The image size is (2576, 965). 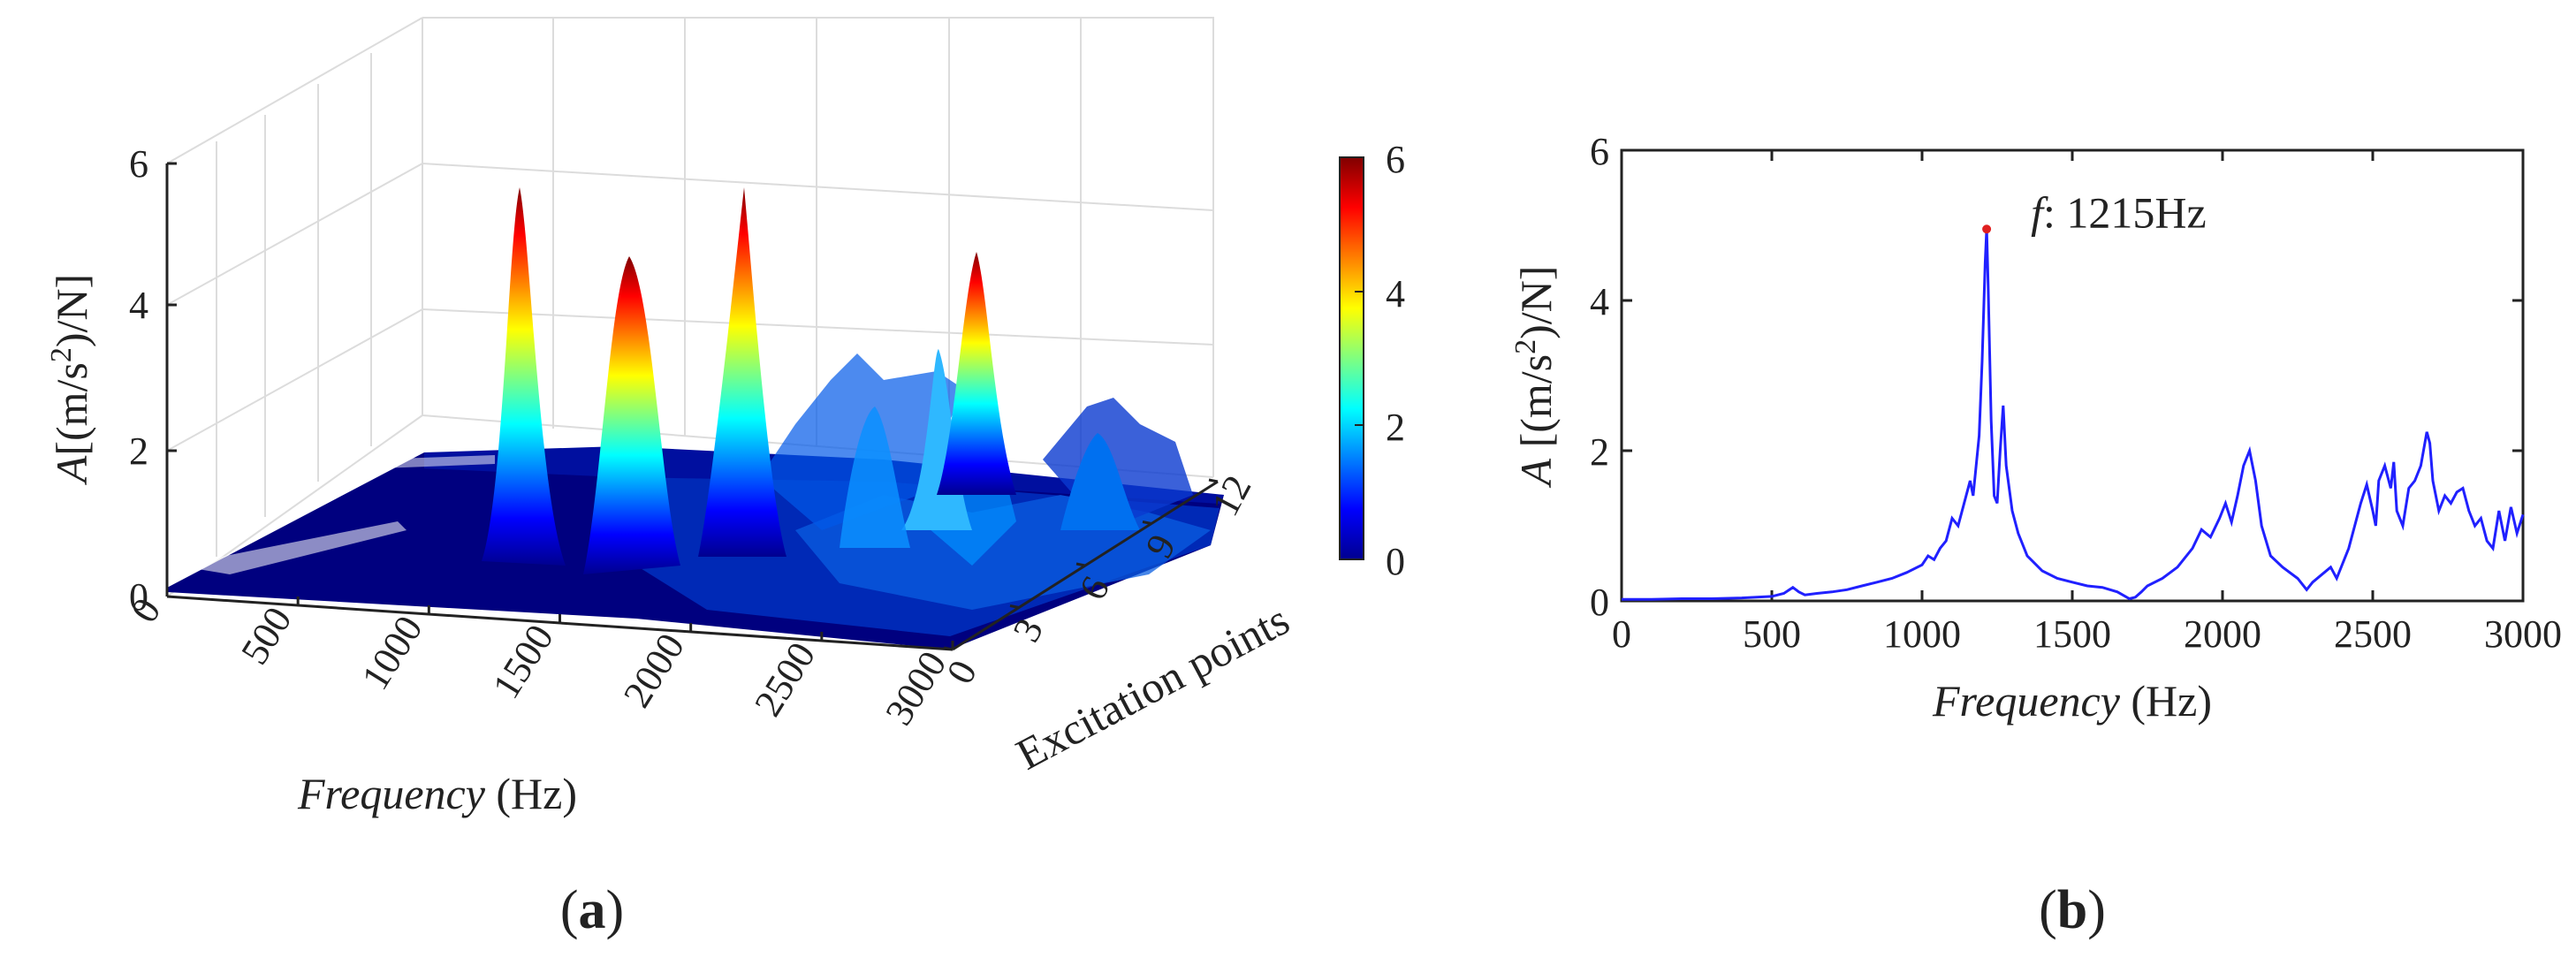 What do you see at coordinates (1600, 301) in the screenshot?
I see `y-tick-label-b: 4` at bounding box center [1600, 301].